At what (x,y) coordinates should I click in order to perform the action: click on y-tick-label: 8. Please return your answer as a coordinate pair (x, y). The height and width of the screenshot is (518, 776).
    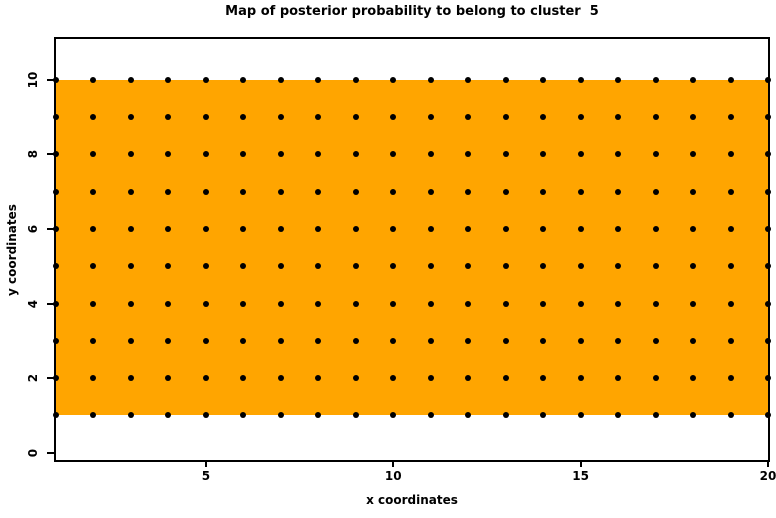
    Looking at the image, I should click on (33, 154).